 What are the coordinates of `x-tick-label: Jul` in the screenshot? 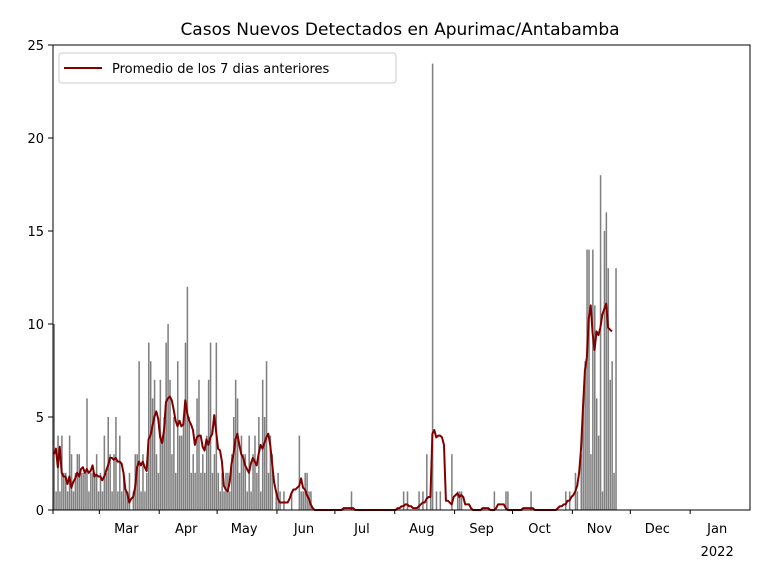 It's located at (361, 529).